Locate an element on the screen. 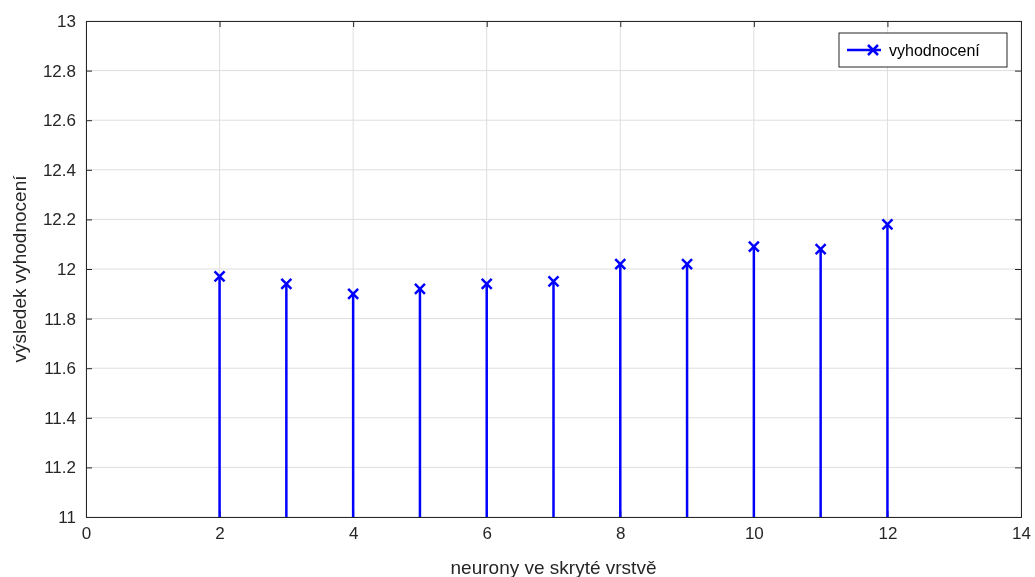  x-tick-label: 12 is located at coordinates (888, 534).